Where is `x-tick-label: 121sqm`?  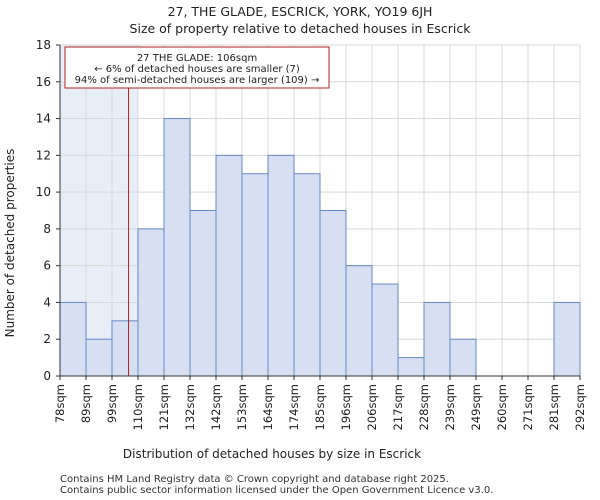 x-tick-label: 121sqm is located at coordinates (164, 407).